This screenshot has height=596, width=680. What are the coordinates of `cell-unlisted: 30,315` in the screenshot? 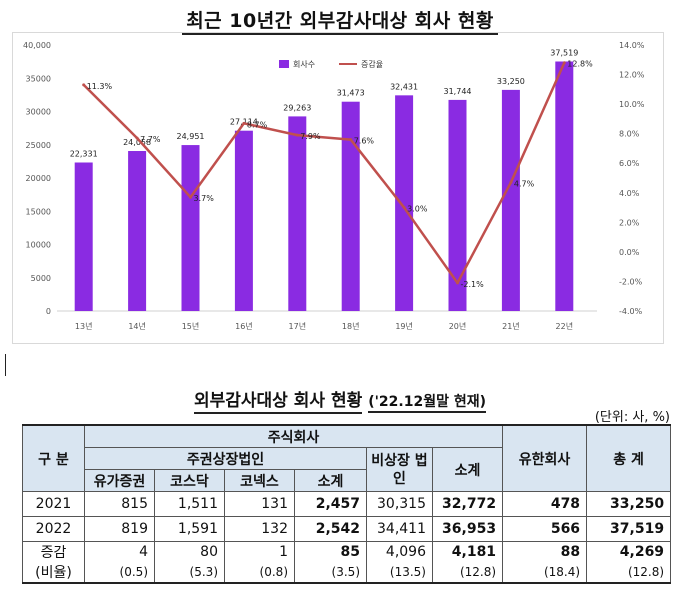 It's located at (399, 504).